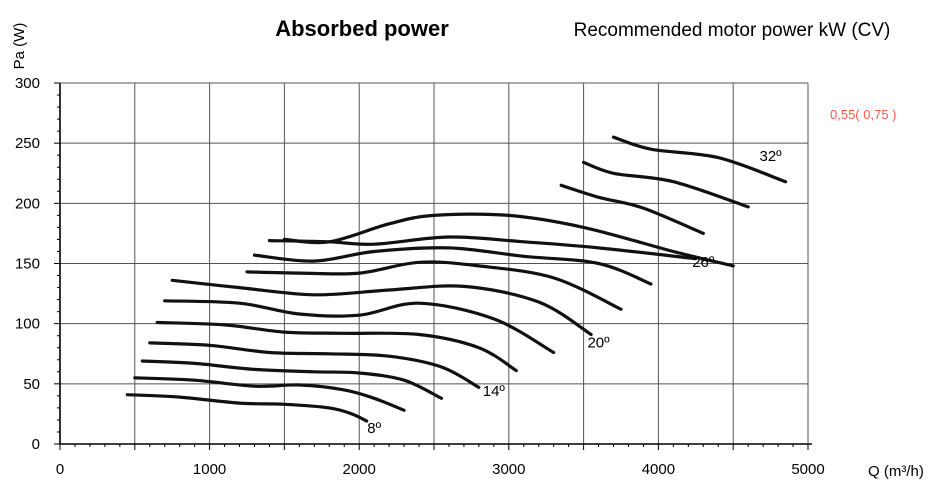  I want to click on curve-label: 14º, so click(494, 391).